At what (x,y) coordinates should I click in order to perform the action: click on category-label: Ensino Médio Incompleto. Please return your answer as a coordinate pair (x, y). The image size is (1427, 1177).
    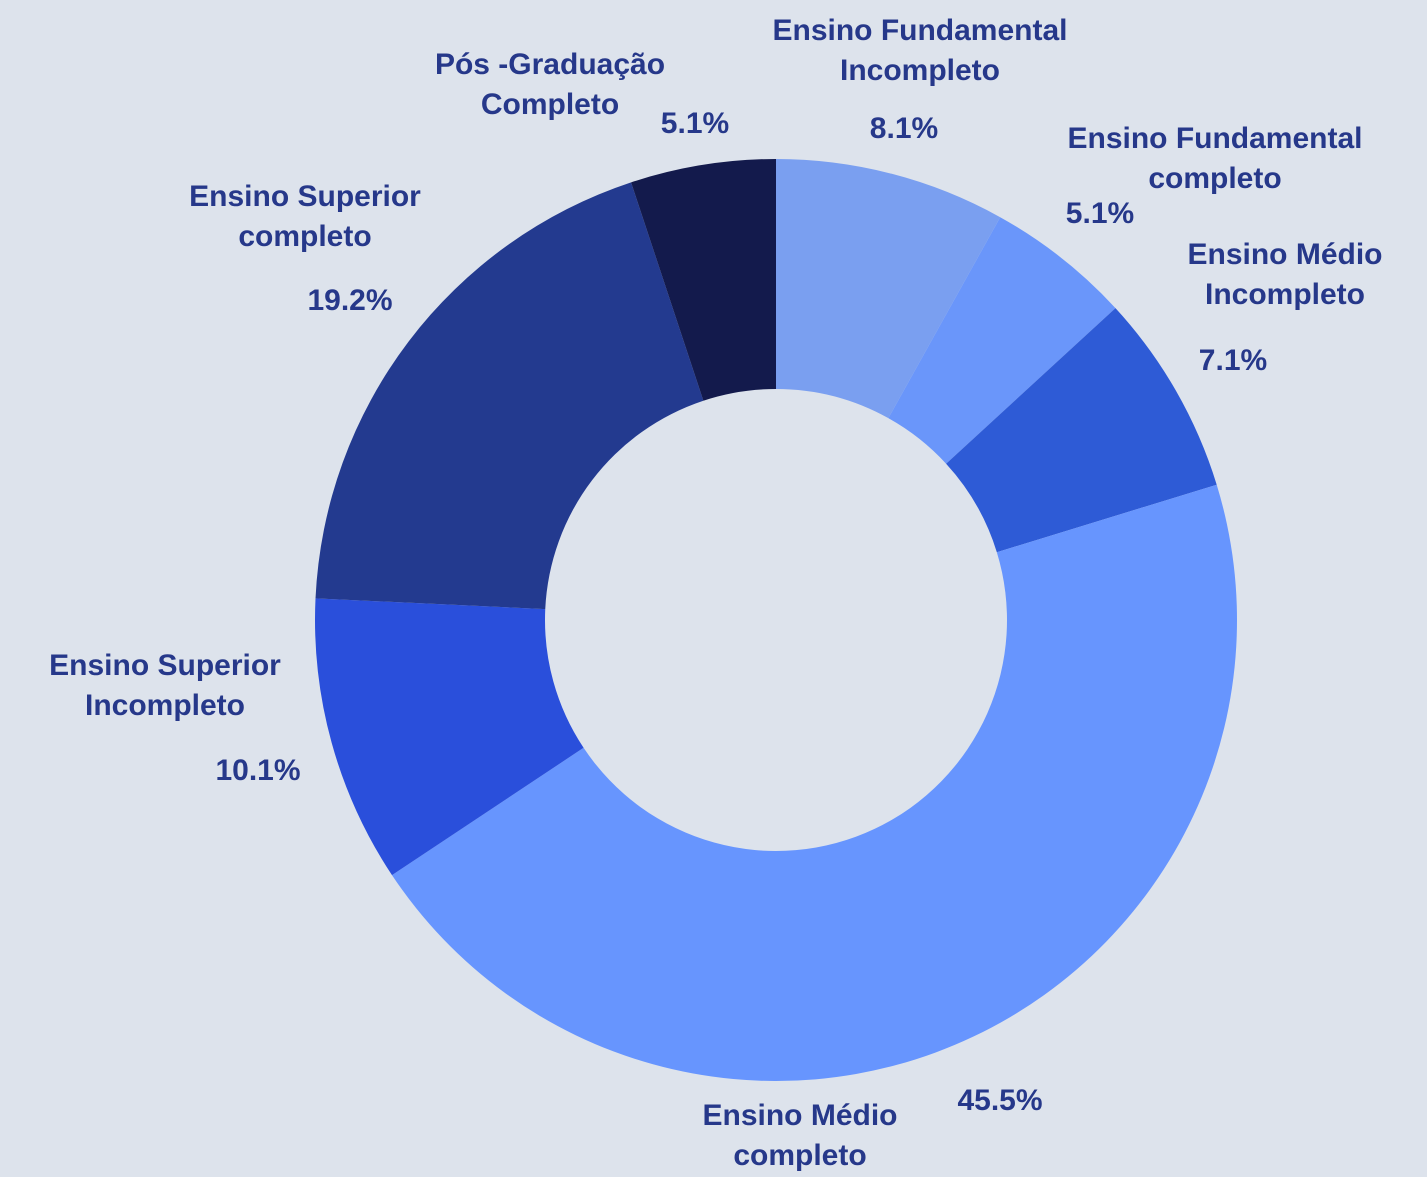
    Looking at the image, I should click on (1285, 274).